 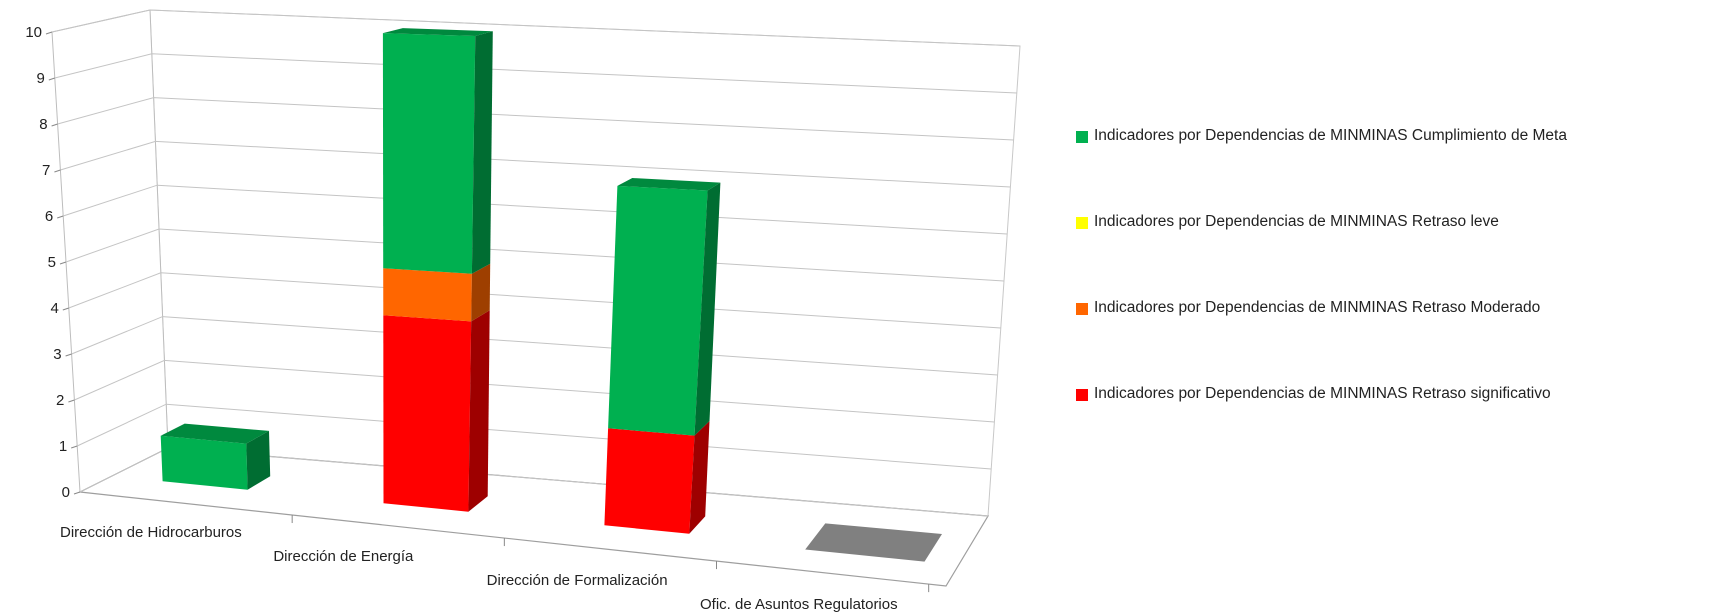 What do you see at coordinates (43, 124) in the screenshot?
I see `y-tick-label: 8` at bounding box center [43, 124].